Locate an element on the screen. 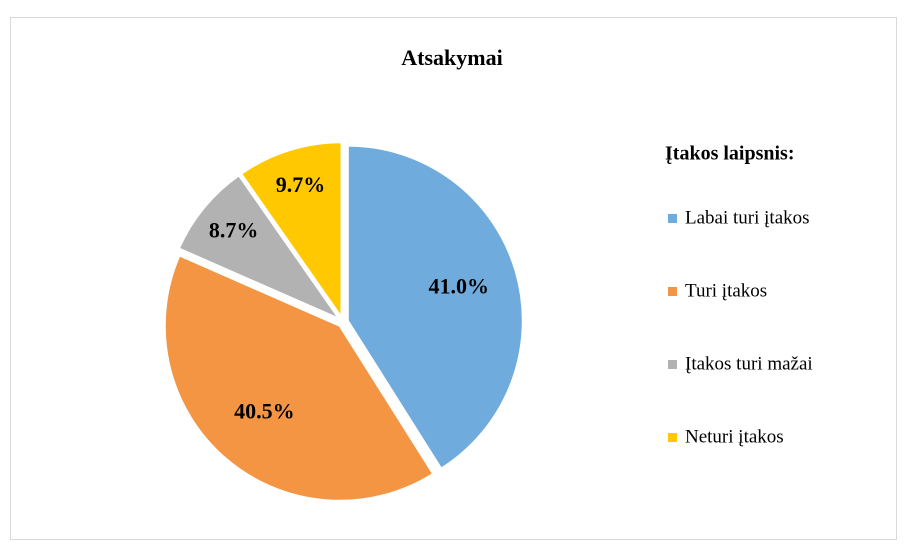  data-label: 41.0% is located at coordinates (459, 286).